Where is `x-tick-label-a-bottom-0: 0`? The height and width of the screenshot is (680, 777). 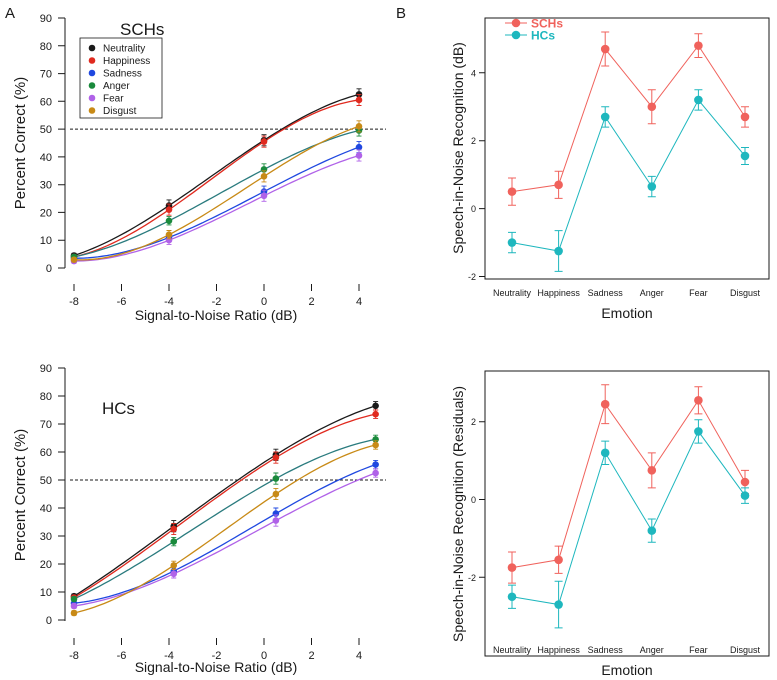
x-tick-label-a-bottom-0: 0 is located at coordinates (264, 656).